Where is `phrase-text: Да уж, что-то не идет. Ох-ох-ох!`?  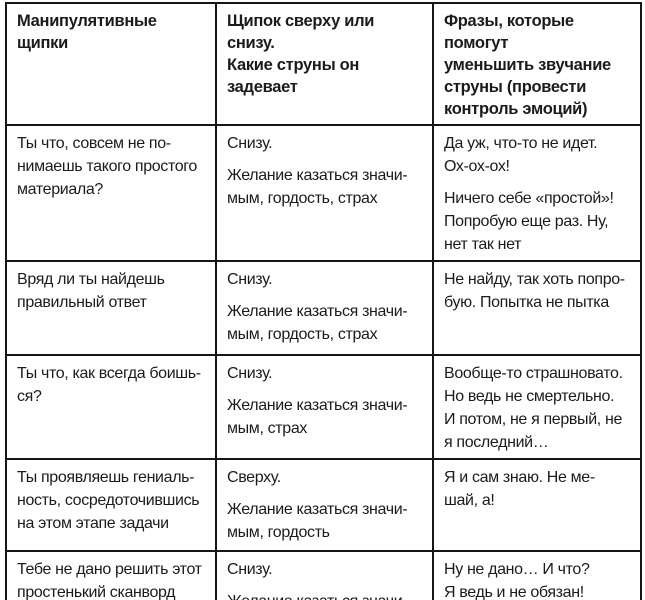 phrase-text: Да уж, что-то не идет. Ох-ох-ох! is located at coordinates (521, 155).